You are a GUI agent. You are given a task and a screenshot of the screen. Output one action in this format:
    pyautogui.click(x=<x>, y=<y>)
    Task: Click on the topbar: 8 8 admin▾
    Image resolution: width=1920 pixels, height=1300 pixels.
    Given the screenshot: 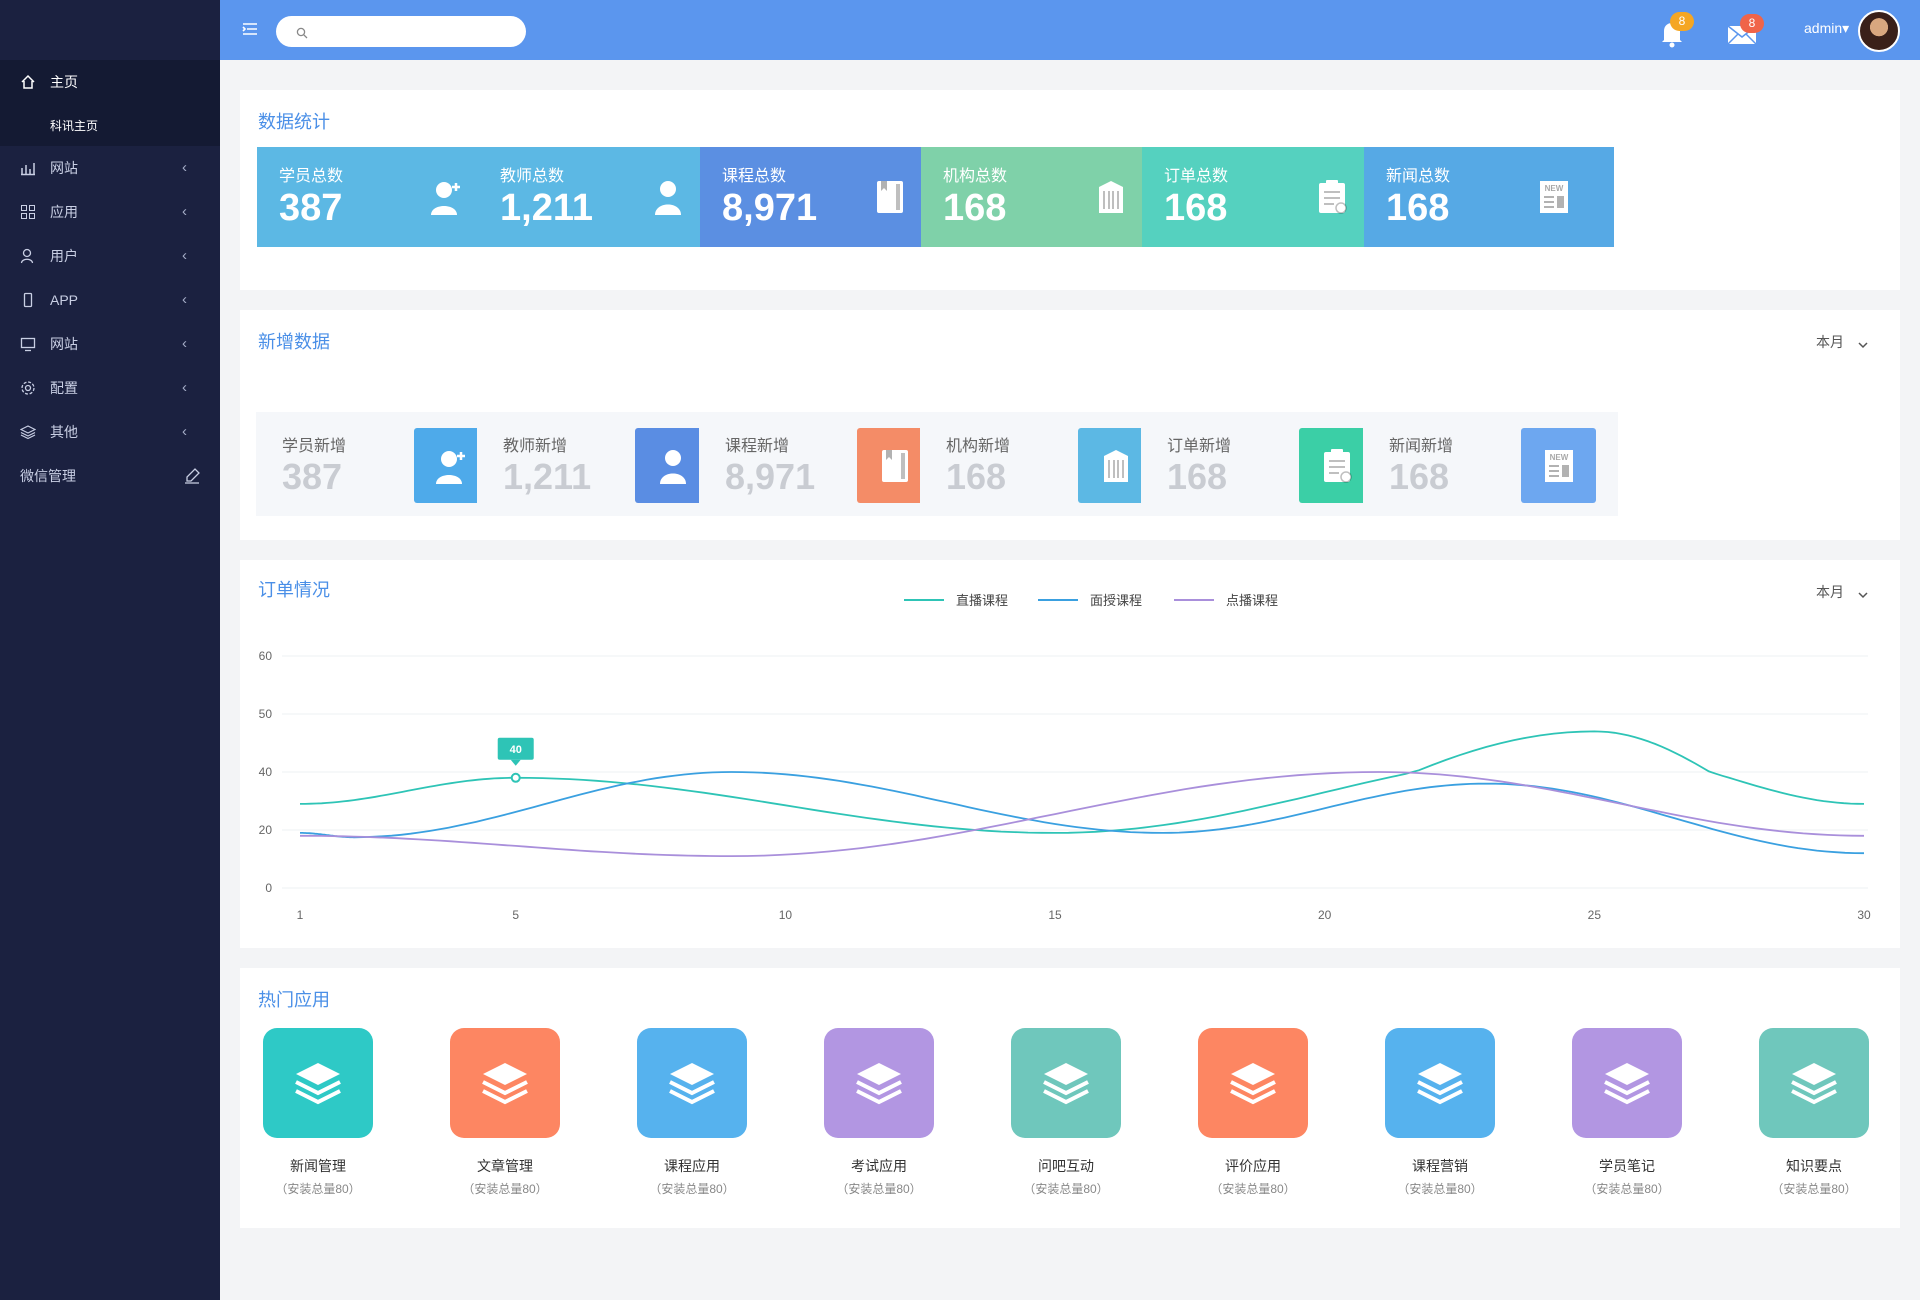 What is the action you would take?
    pyautogui.click(x=1070, y=30)
    